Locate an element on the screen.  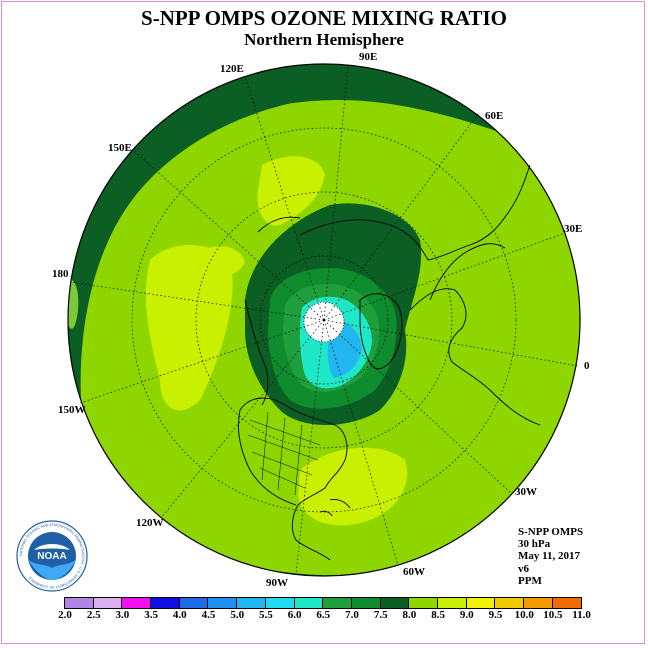
lon-label-120w: 120W is located at coordinates (150, 523).